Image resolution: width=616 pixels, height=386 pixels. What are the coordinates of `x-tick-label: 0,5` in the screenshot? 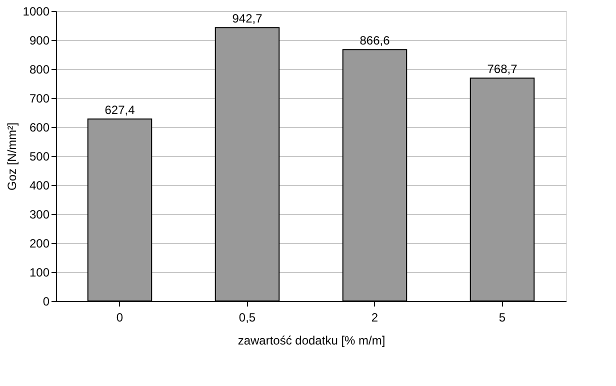 It's located at (247, 317).